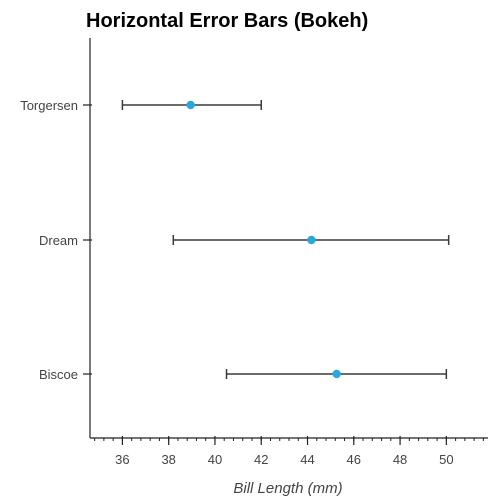 This screenshot has width=500, height=500. What do you see at coordinates (354, 459) in the screenshot?
I see `x-tick-label: 46` at bounding box center [354, 459].